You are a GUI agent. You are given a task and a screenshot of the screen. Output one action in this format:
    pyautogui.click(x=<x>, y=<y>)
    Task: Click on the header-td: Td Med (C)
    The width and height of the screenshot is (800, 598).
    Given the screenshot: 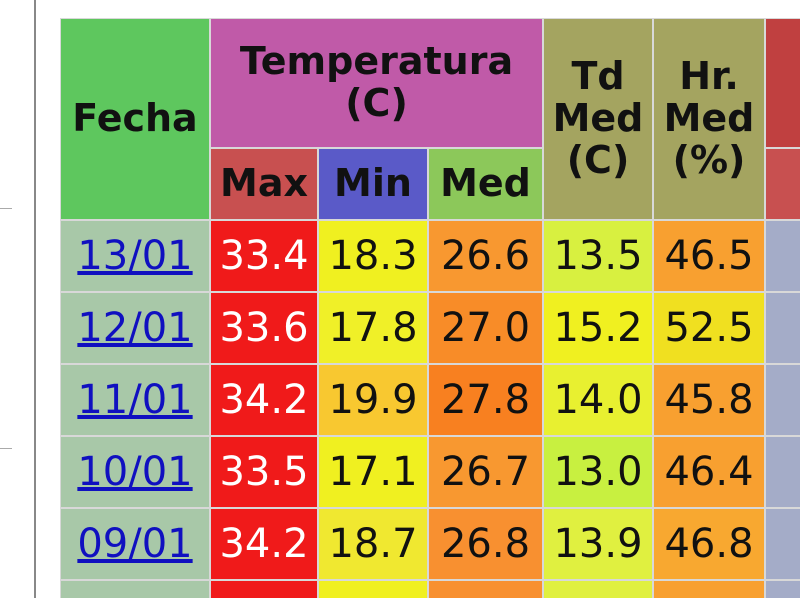 What is the action you would take?
    pyautogui.click(x=598, y=119)
    